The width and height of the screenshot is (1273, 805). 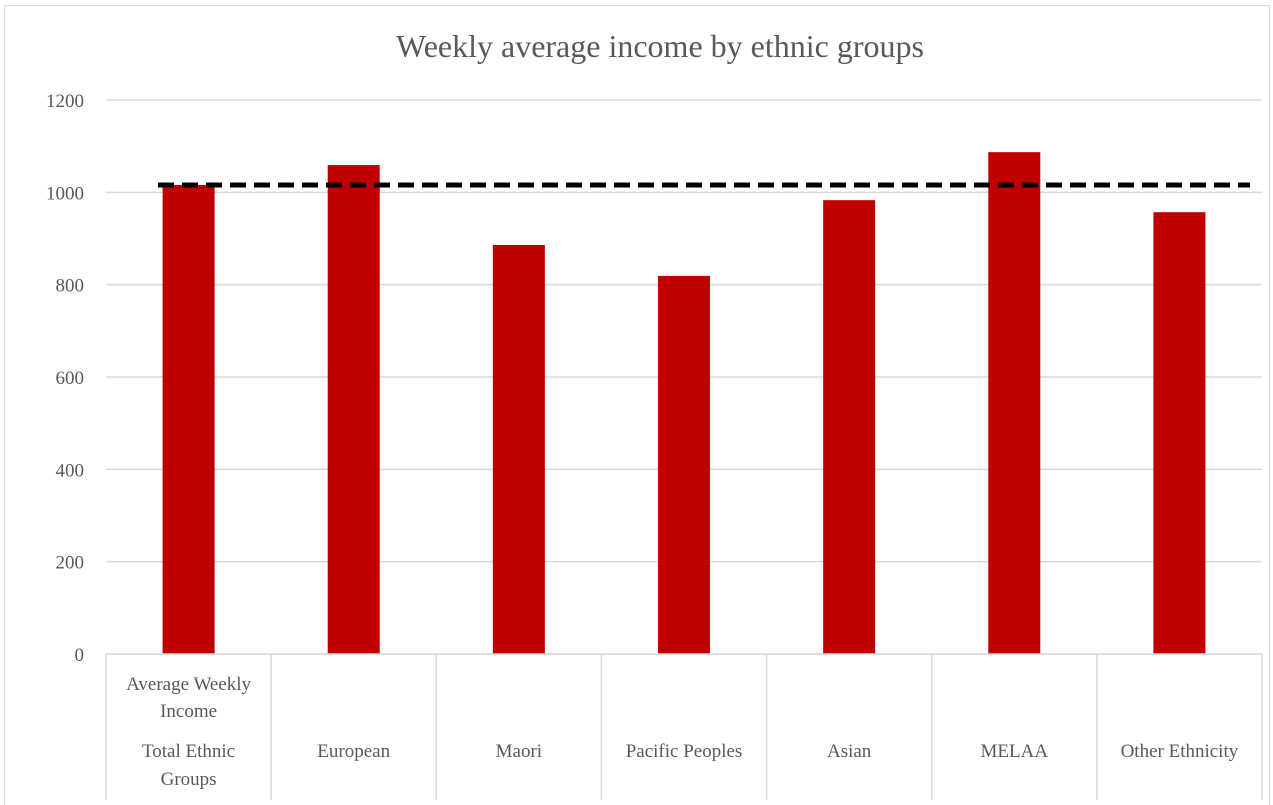 What do you see at coordinates (660, 46) in the screenshot?
I see `chart-title: Weekly average income by ethnic groups` at bounding box center [660, 46].